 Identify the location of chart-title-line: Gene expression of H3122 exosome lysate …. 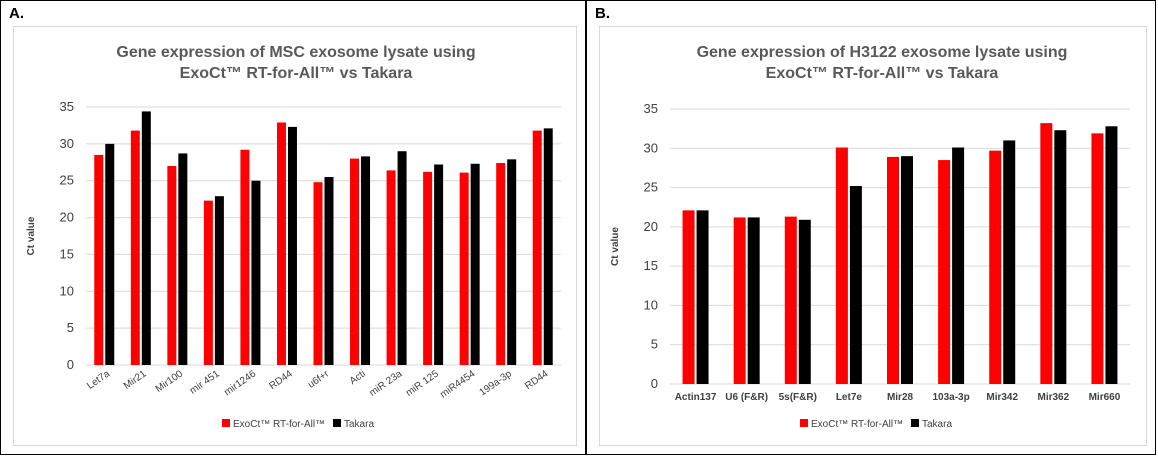
(882, 52).